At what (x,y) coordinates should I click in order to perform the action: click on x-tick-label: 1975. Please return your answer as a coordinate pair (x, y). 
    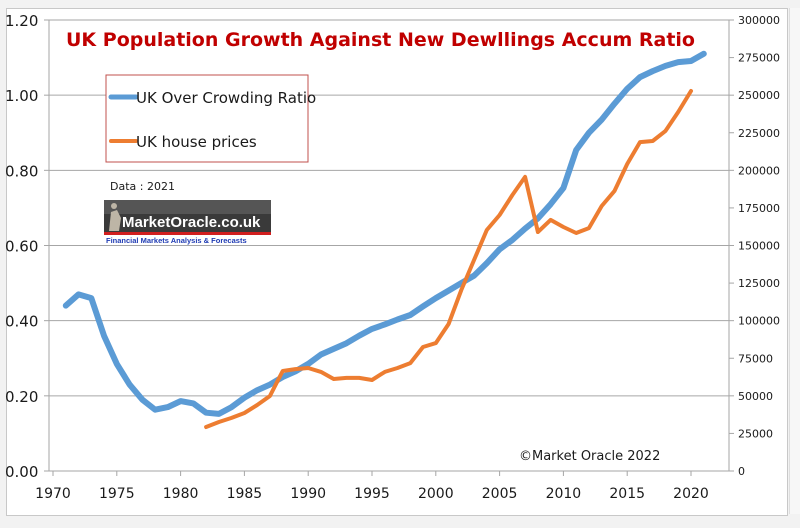
    Looking at the image, I should click on (117, 494).